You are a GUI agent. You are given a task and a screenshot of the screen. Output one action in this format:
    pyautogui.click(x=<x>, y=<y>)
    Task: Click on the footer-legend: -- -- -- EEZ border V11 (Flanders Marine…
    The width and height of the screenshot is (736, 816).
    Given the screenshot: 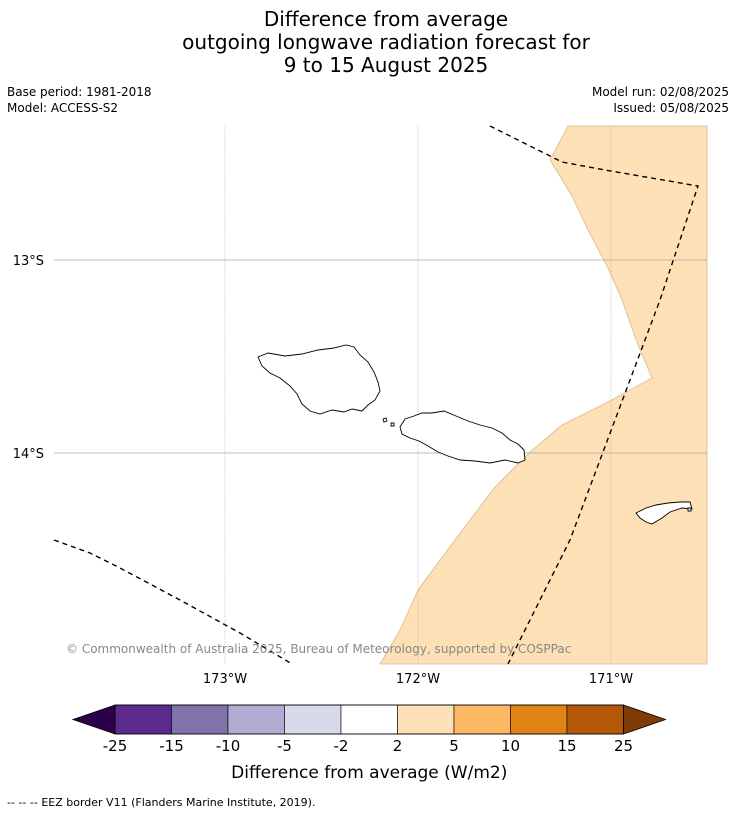 What is the action you would take?
    pyautogui.click(x=161, y=802)
    